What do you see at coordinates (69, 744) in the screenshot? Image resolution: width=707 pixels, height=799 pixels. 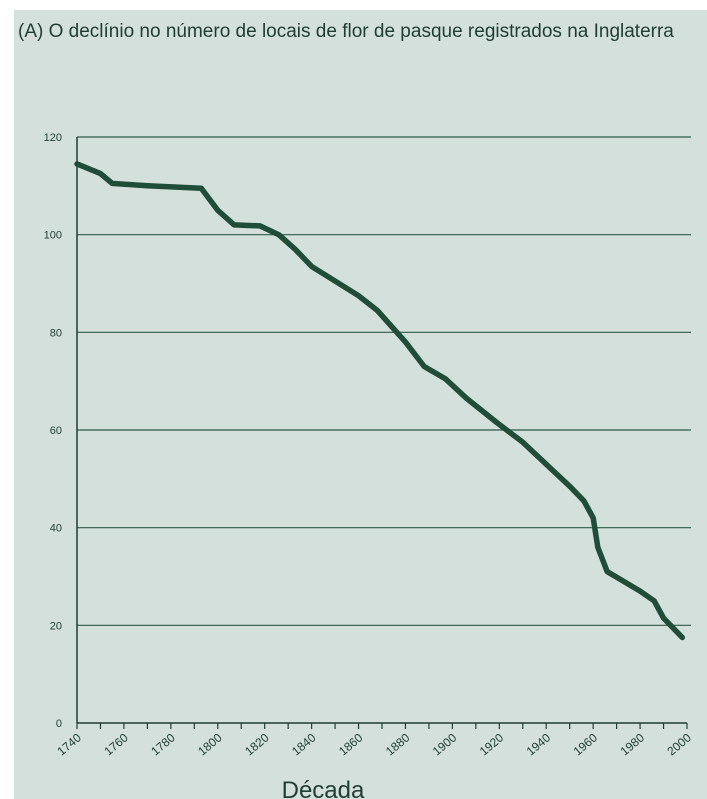 I see `x-tick-label: 1740` at bounding box center [69, 744].